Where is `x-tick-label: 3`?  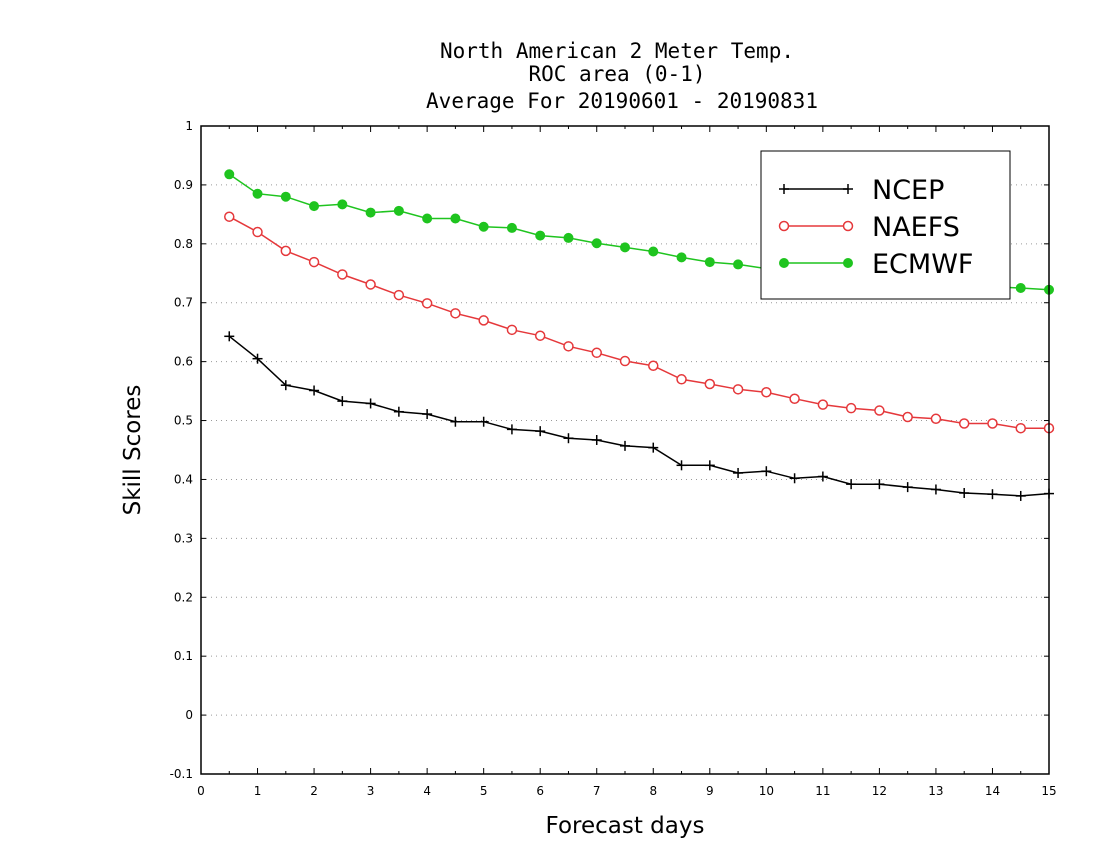
x-tick-label: 3 is located at coordinates (371, 791).